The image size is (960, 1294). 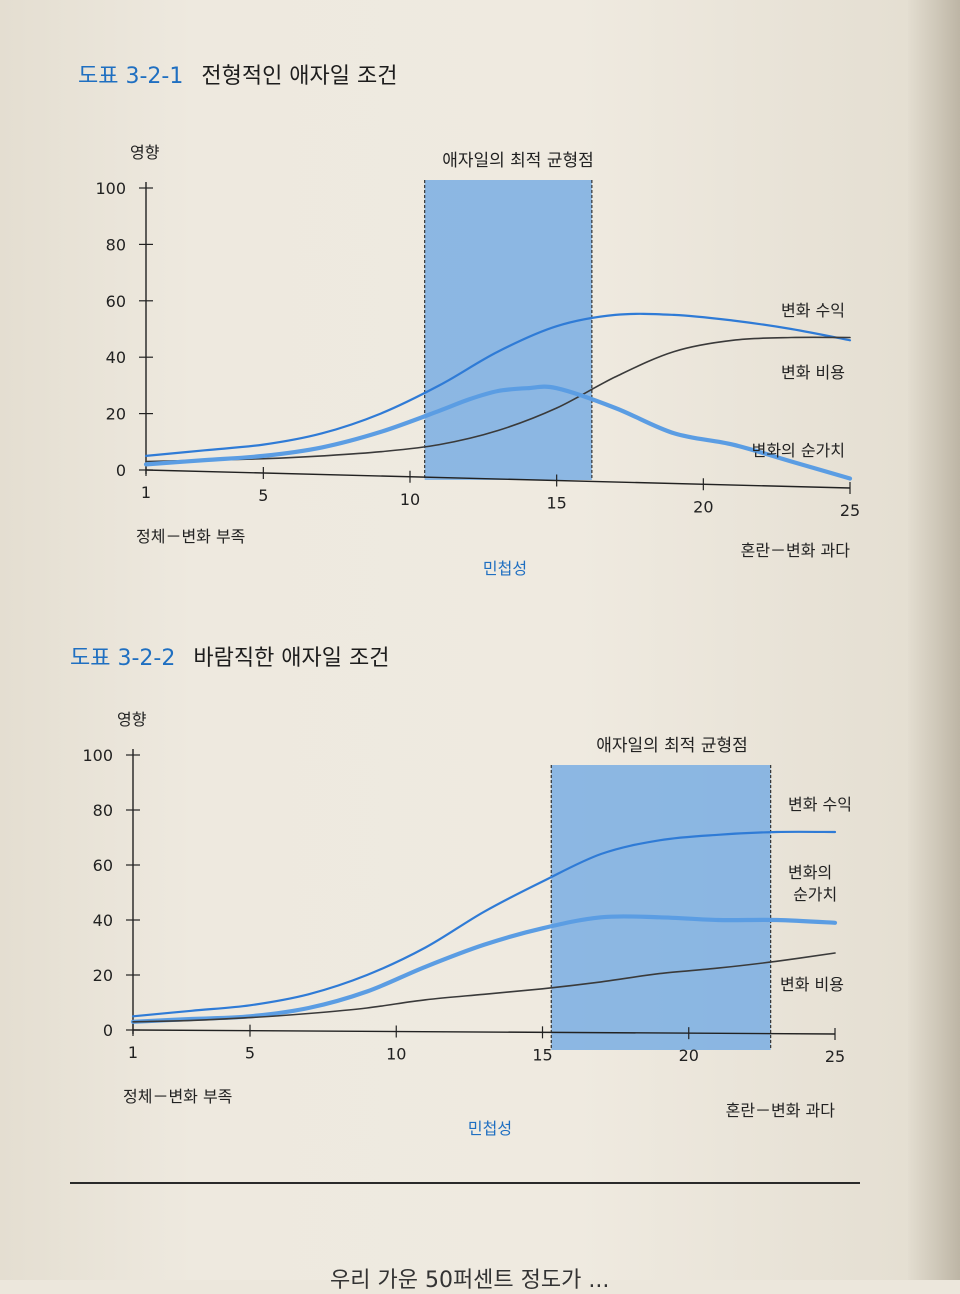 I want to click on series-label-2: 변화 비용, so click(x=812, y=984).